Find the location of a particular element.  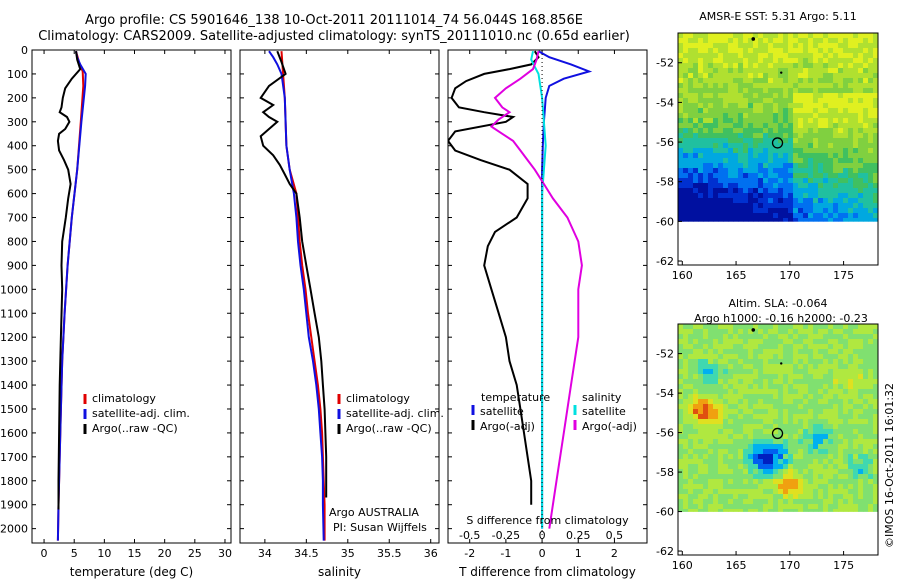

x2-tick-label: -0.25 is located at coordinates (506, 535).